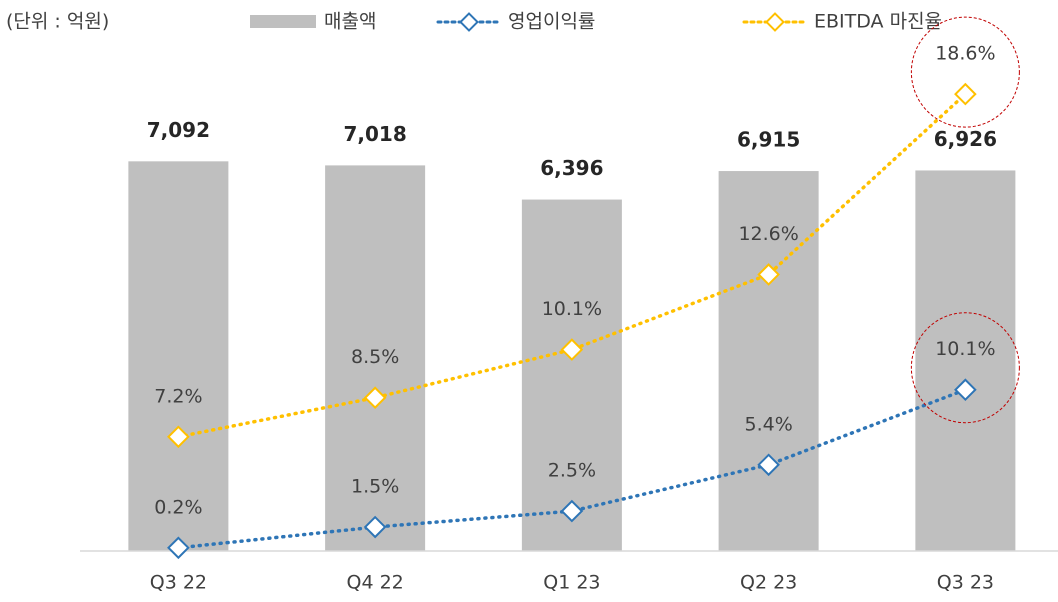 Image resolution: width=1058 pixels, height=602 pixels. Describe the element at coordinates (374, 134) in the screenshot. I see `bar-value-label: 7,018` at that location.